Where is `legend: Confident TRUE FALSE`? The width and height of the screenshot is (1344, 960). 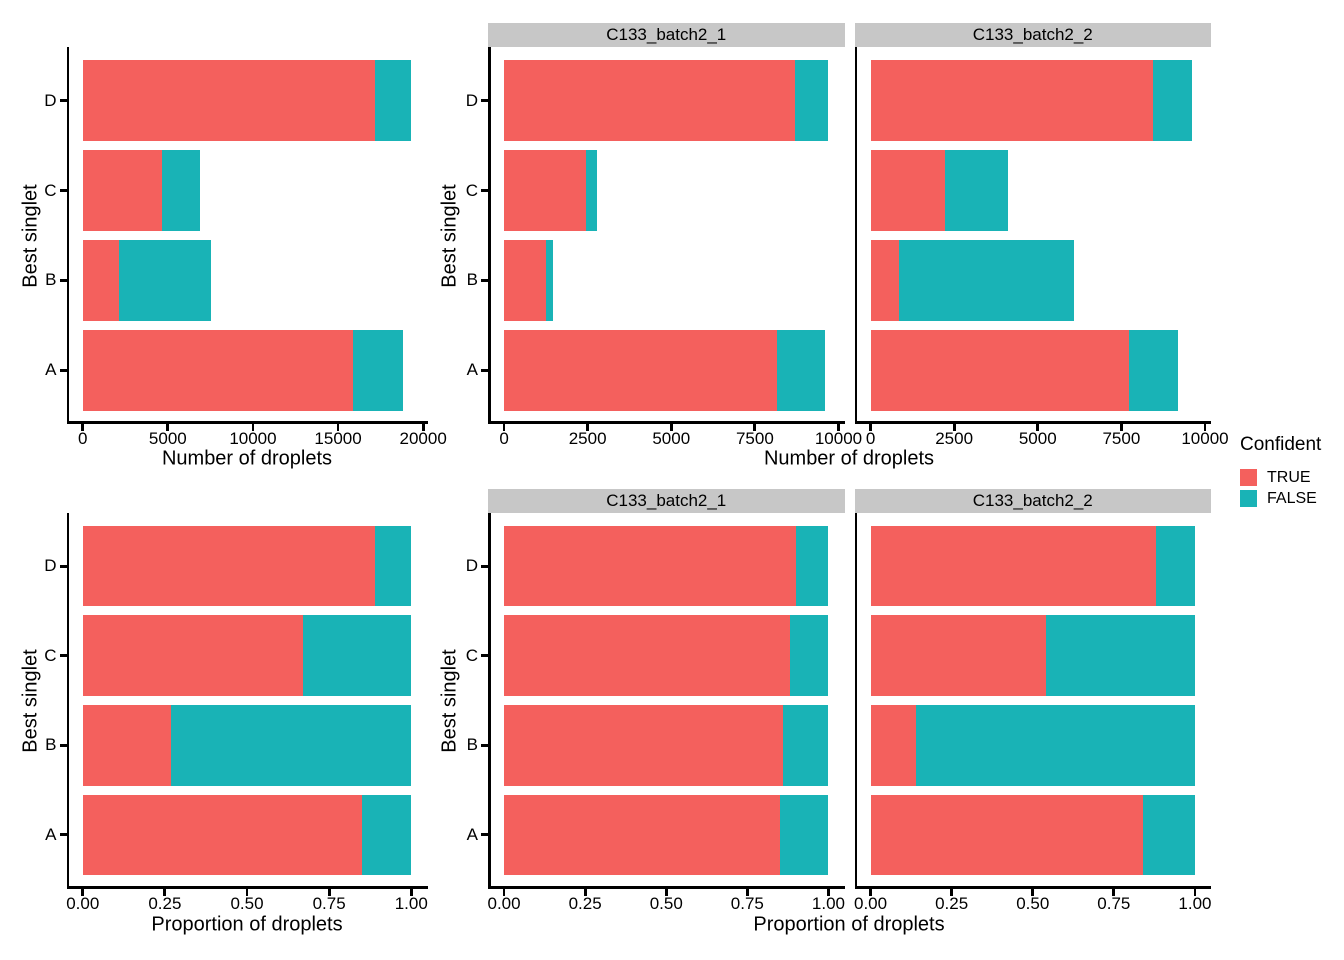 legend: Confident TRUE FALSE is located at coordinates (1280, 471).